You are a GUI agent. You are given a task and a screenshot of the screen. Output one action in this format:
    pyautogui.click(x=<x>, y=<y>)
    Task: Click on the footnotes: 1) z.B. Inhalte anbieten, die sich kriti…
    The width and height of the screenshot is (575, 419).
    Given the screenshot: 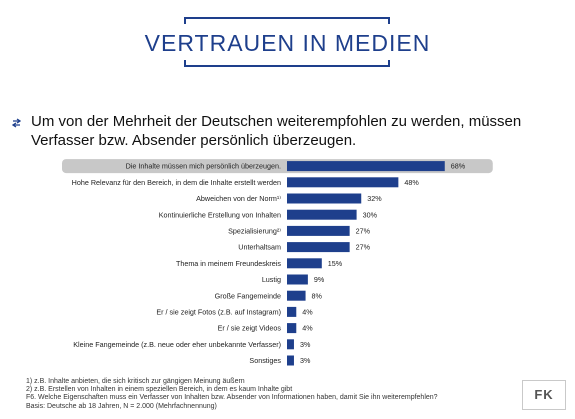 What is the action you would take?
    pyautogui.click(x=232, y=394)
    